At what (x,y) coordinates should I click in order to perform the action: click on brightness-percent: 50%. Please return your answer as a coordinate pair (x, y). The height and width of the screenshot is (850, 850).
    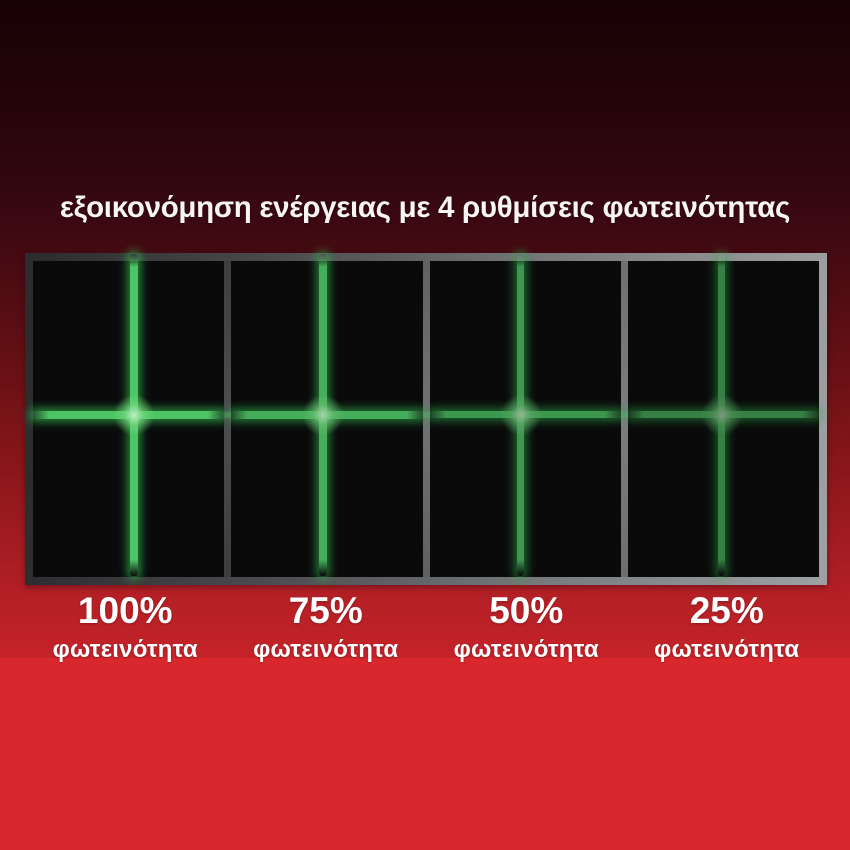
    Looking at the image, I should click on (526, 610).